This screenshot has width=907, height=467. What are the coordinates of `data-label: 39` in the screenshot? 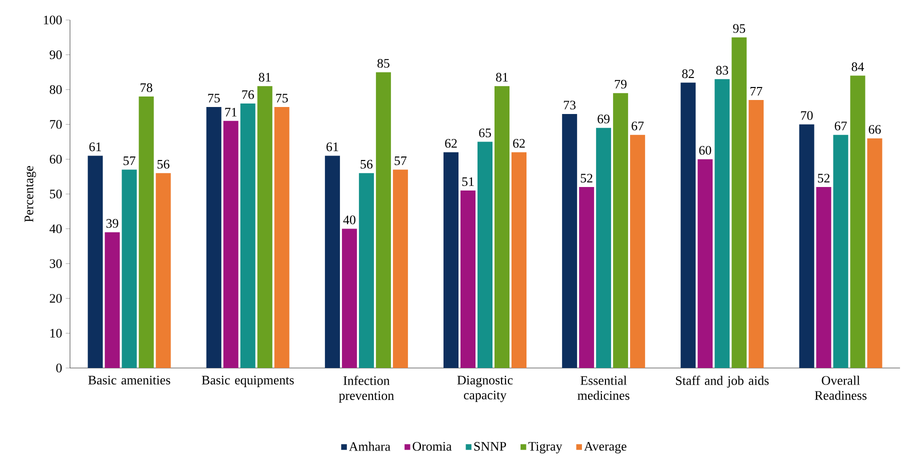 It's located at (112, 223).